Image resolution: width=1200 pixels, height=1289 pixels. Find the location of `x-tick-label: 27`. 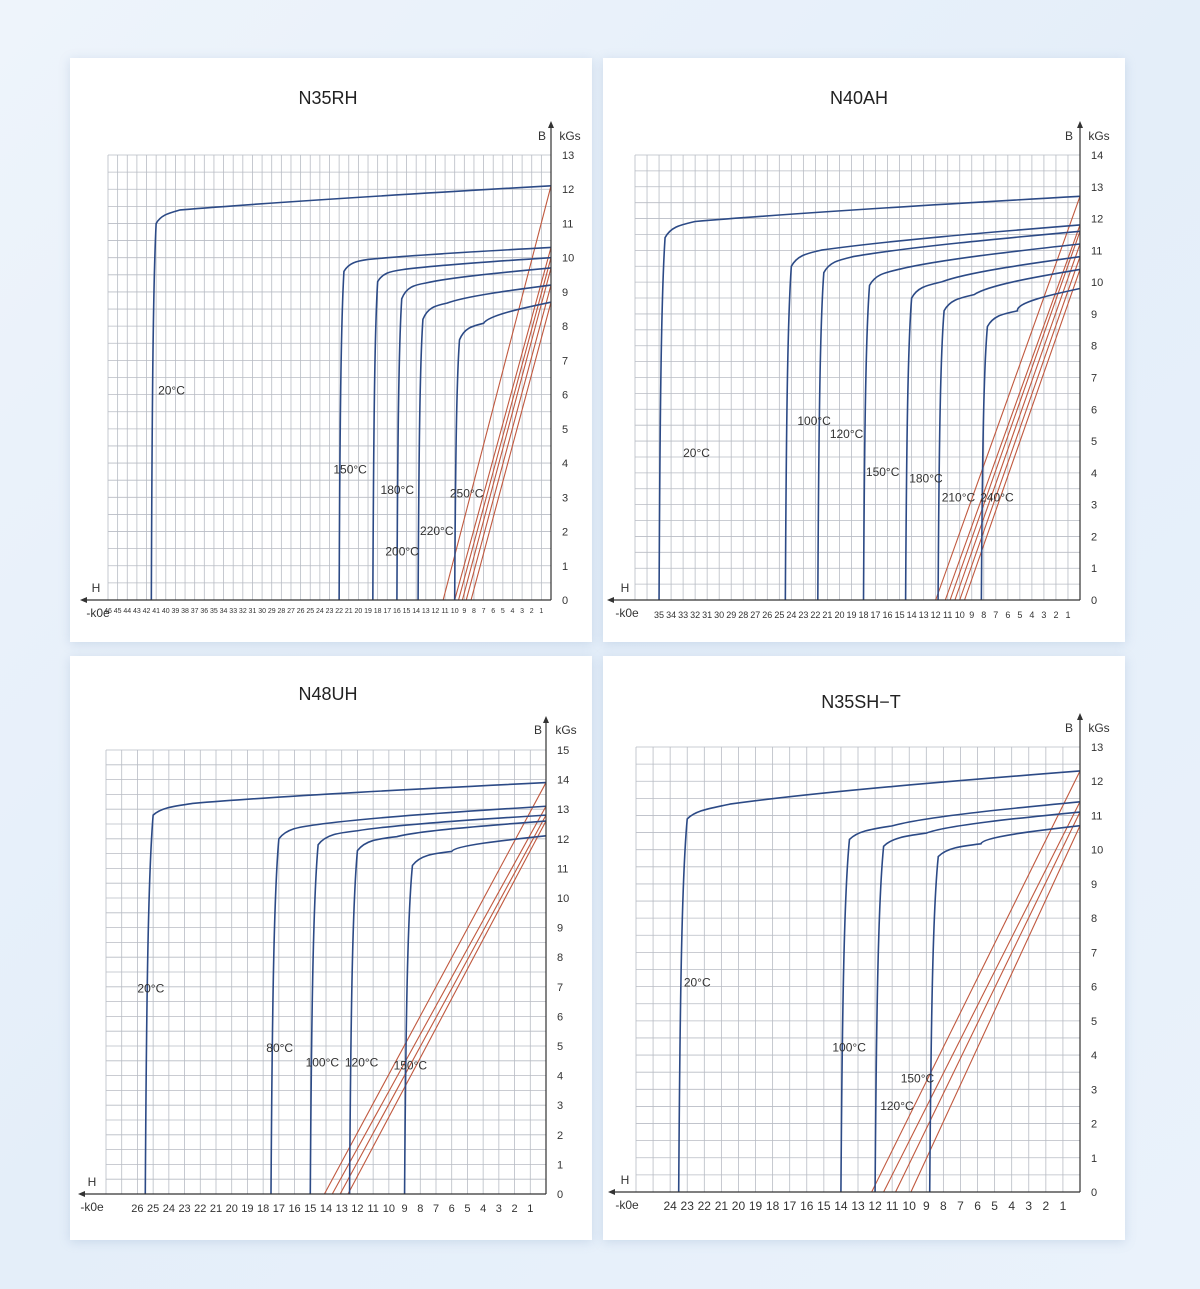

x-tick-label: 27 is located at coordinates (755, 615).